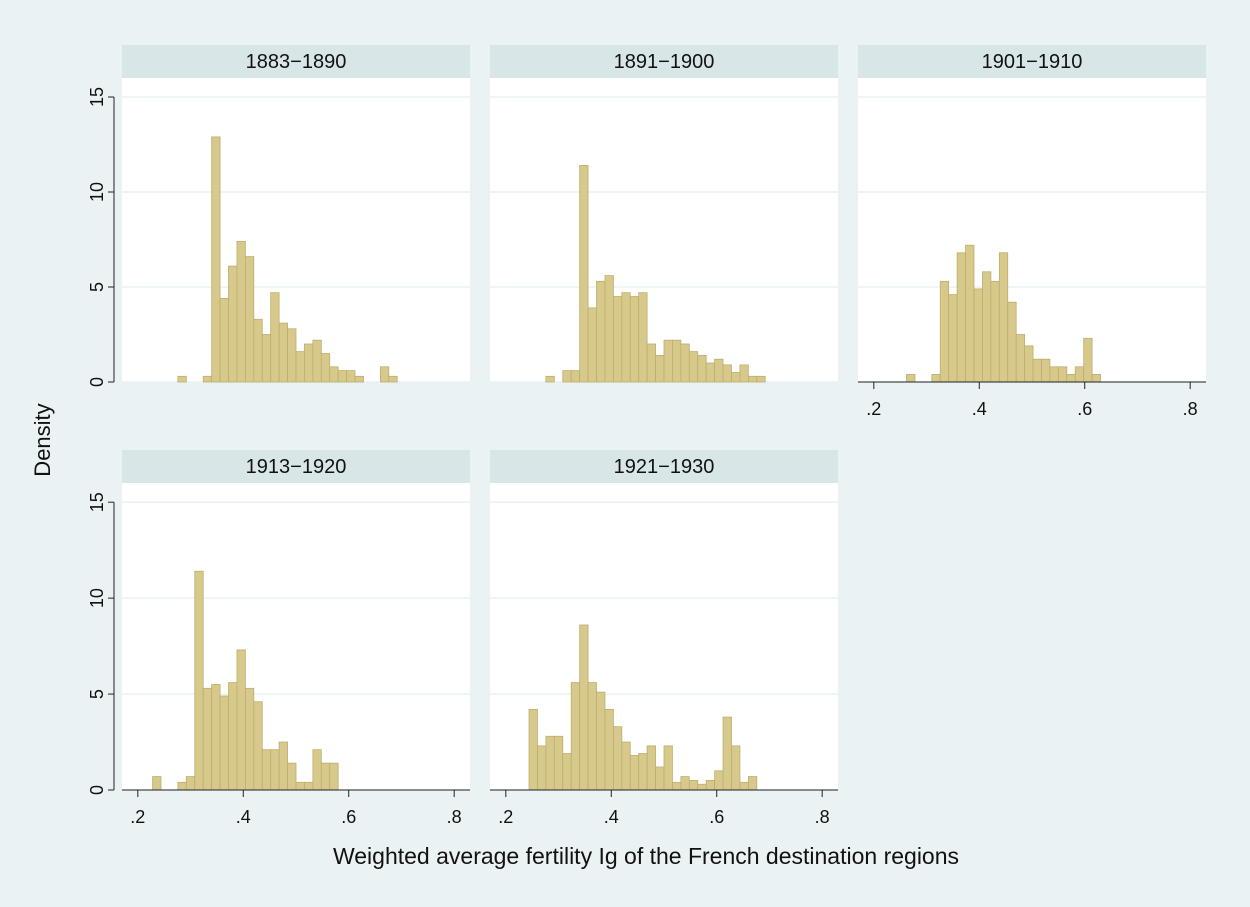 The image size is (1250, 907). What do you see at coordinates (664, 467) in the screenshot?
I see `panel-title: 1921−1930` at bounding box center [664, 467].